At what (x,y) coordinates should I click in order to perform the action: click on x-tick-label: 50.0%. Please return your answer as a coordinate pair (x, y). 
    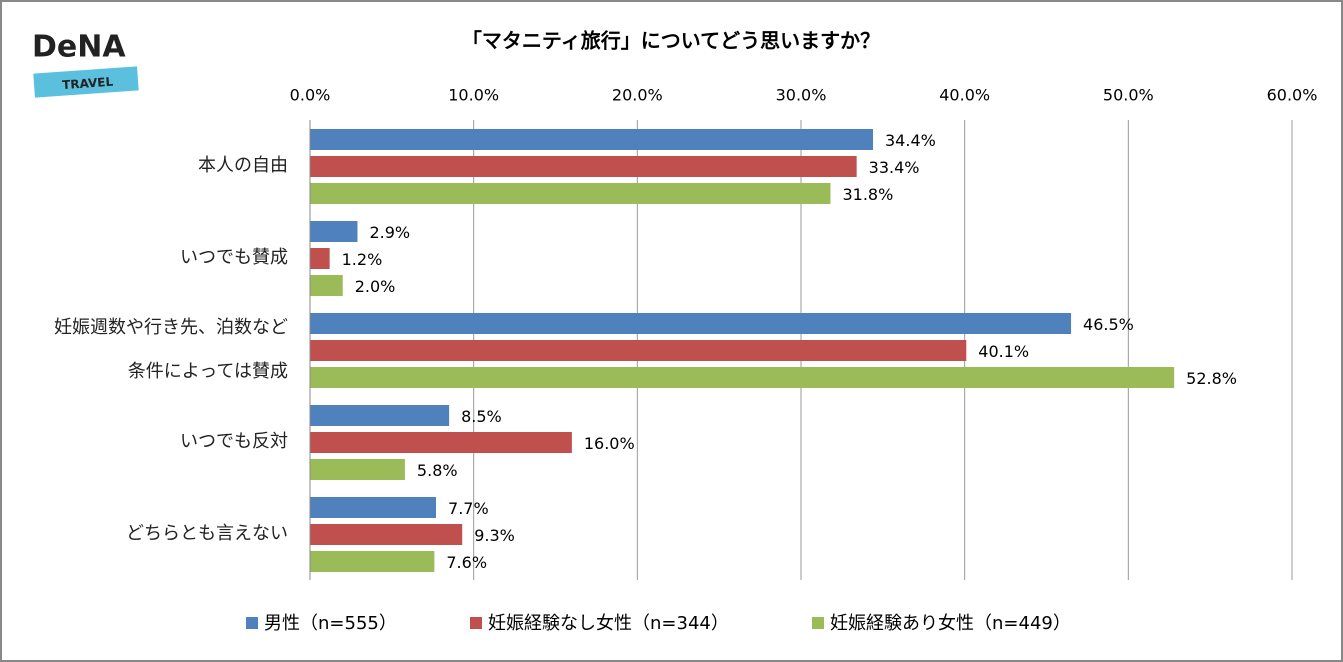
    Looking at the image, I should click on (1128, 95).